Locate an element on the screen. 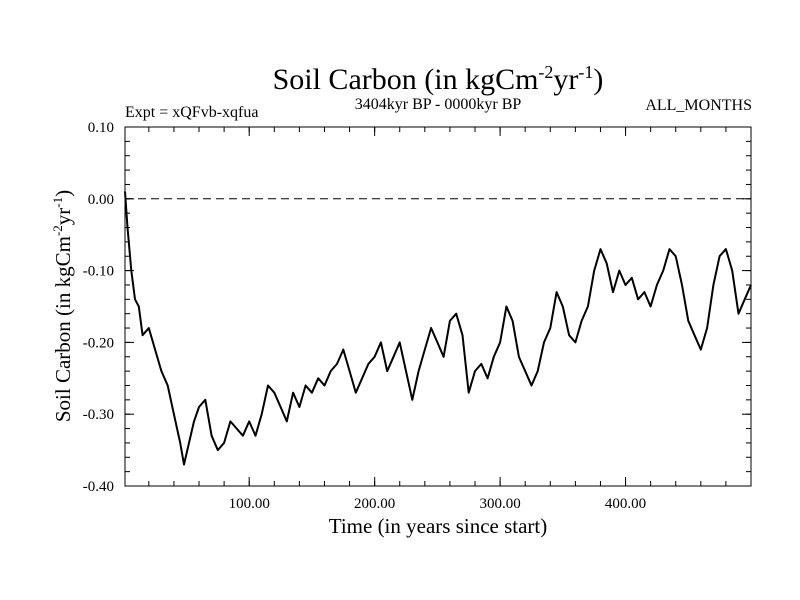 The image size is (800, 600). y-axis-label: Soil Carbon (in kgCm-2yr-1) is located at coordinates (62, 306).